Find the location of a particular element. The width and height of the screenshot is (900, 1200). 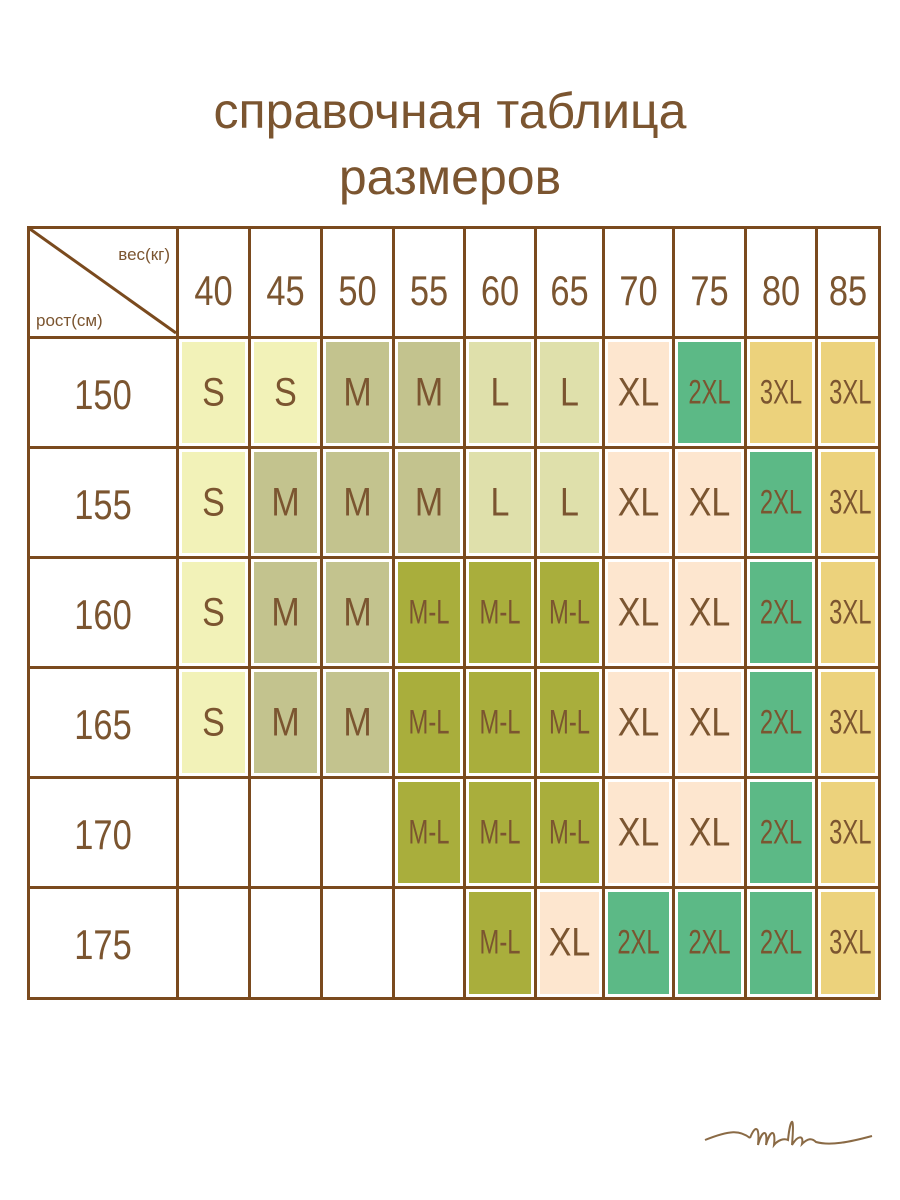

column-header: 85 is located at coordinates (848, 282).